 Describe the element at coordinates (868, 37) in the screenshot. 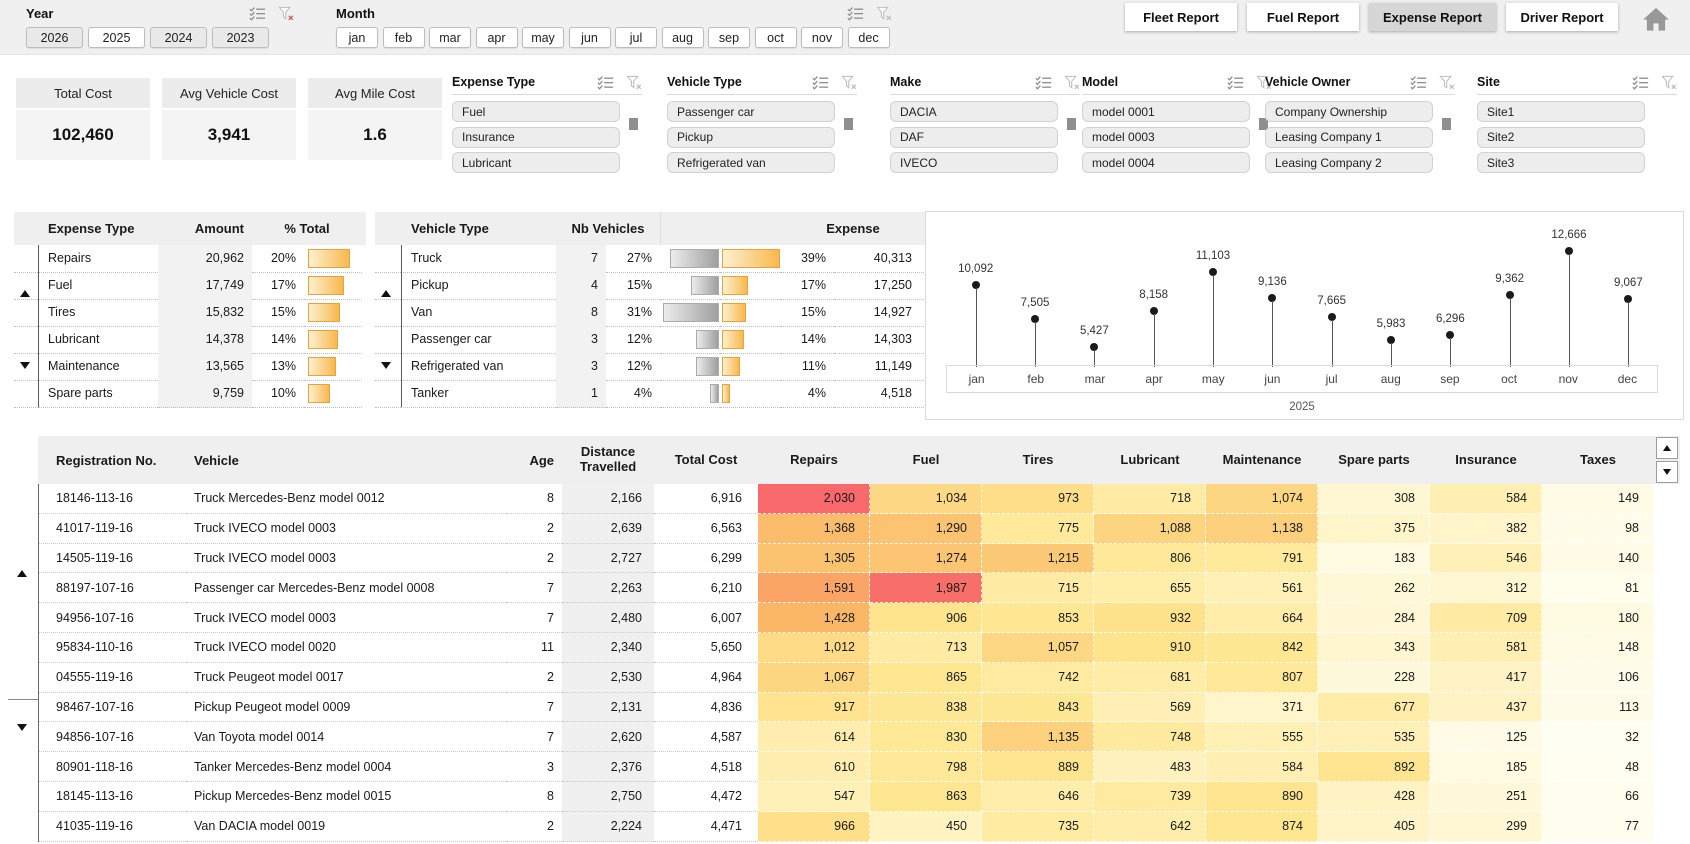

I see `month-button: dec` at that location.